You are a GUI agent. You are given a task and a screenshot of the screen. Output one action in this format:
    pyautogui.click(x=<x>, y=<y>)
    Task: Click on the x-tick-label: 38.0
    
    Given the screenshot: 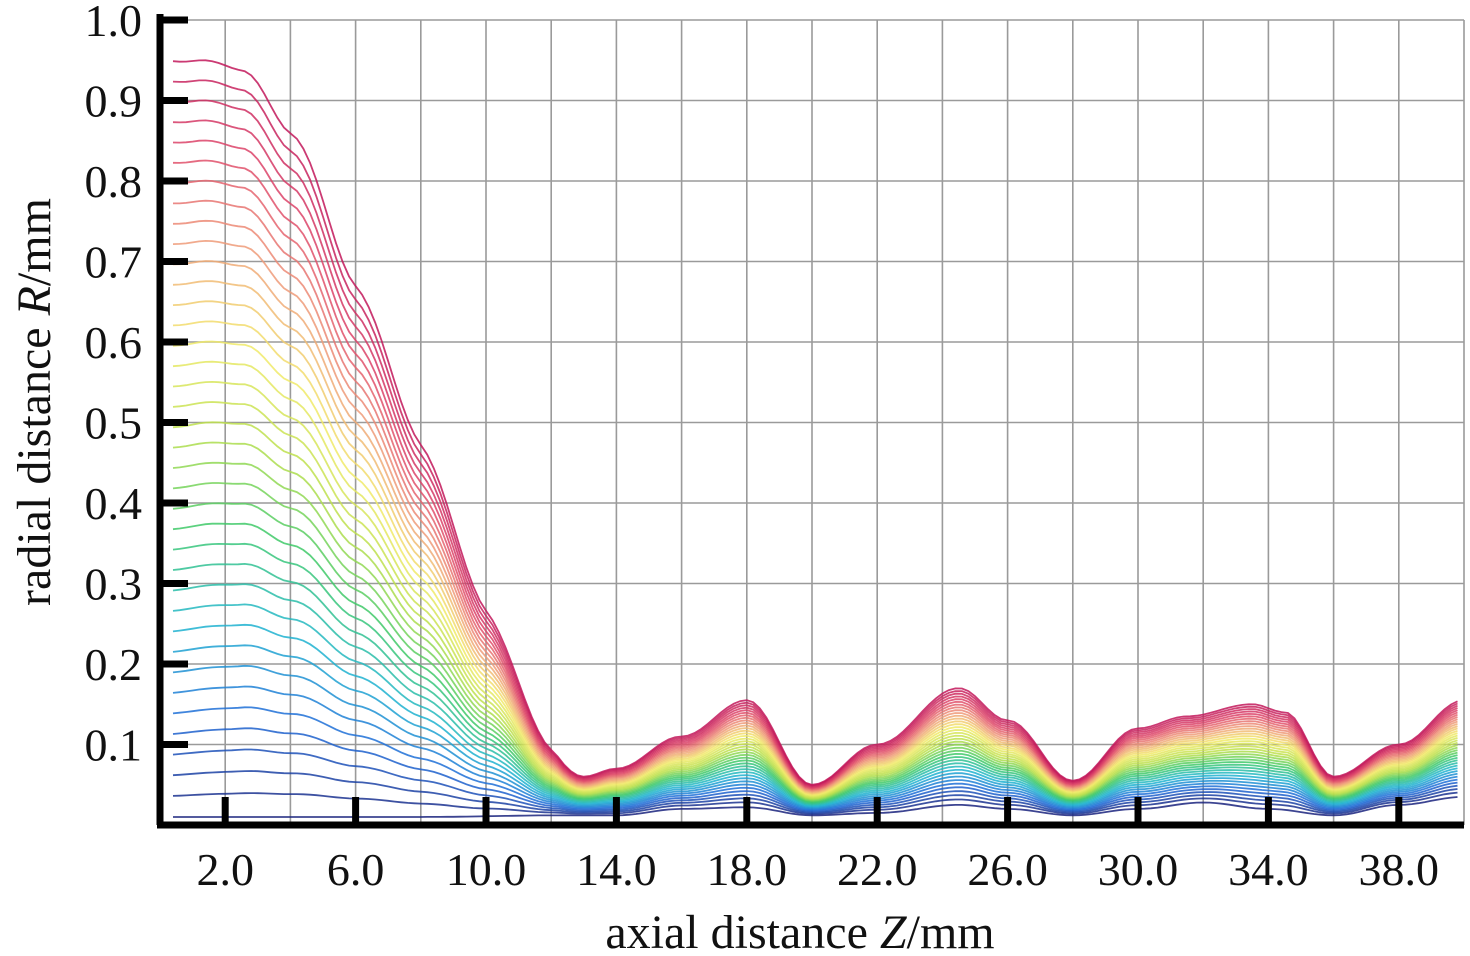 What is the action you would take?
    pyautogui.click(x=1399, y=869)
    